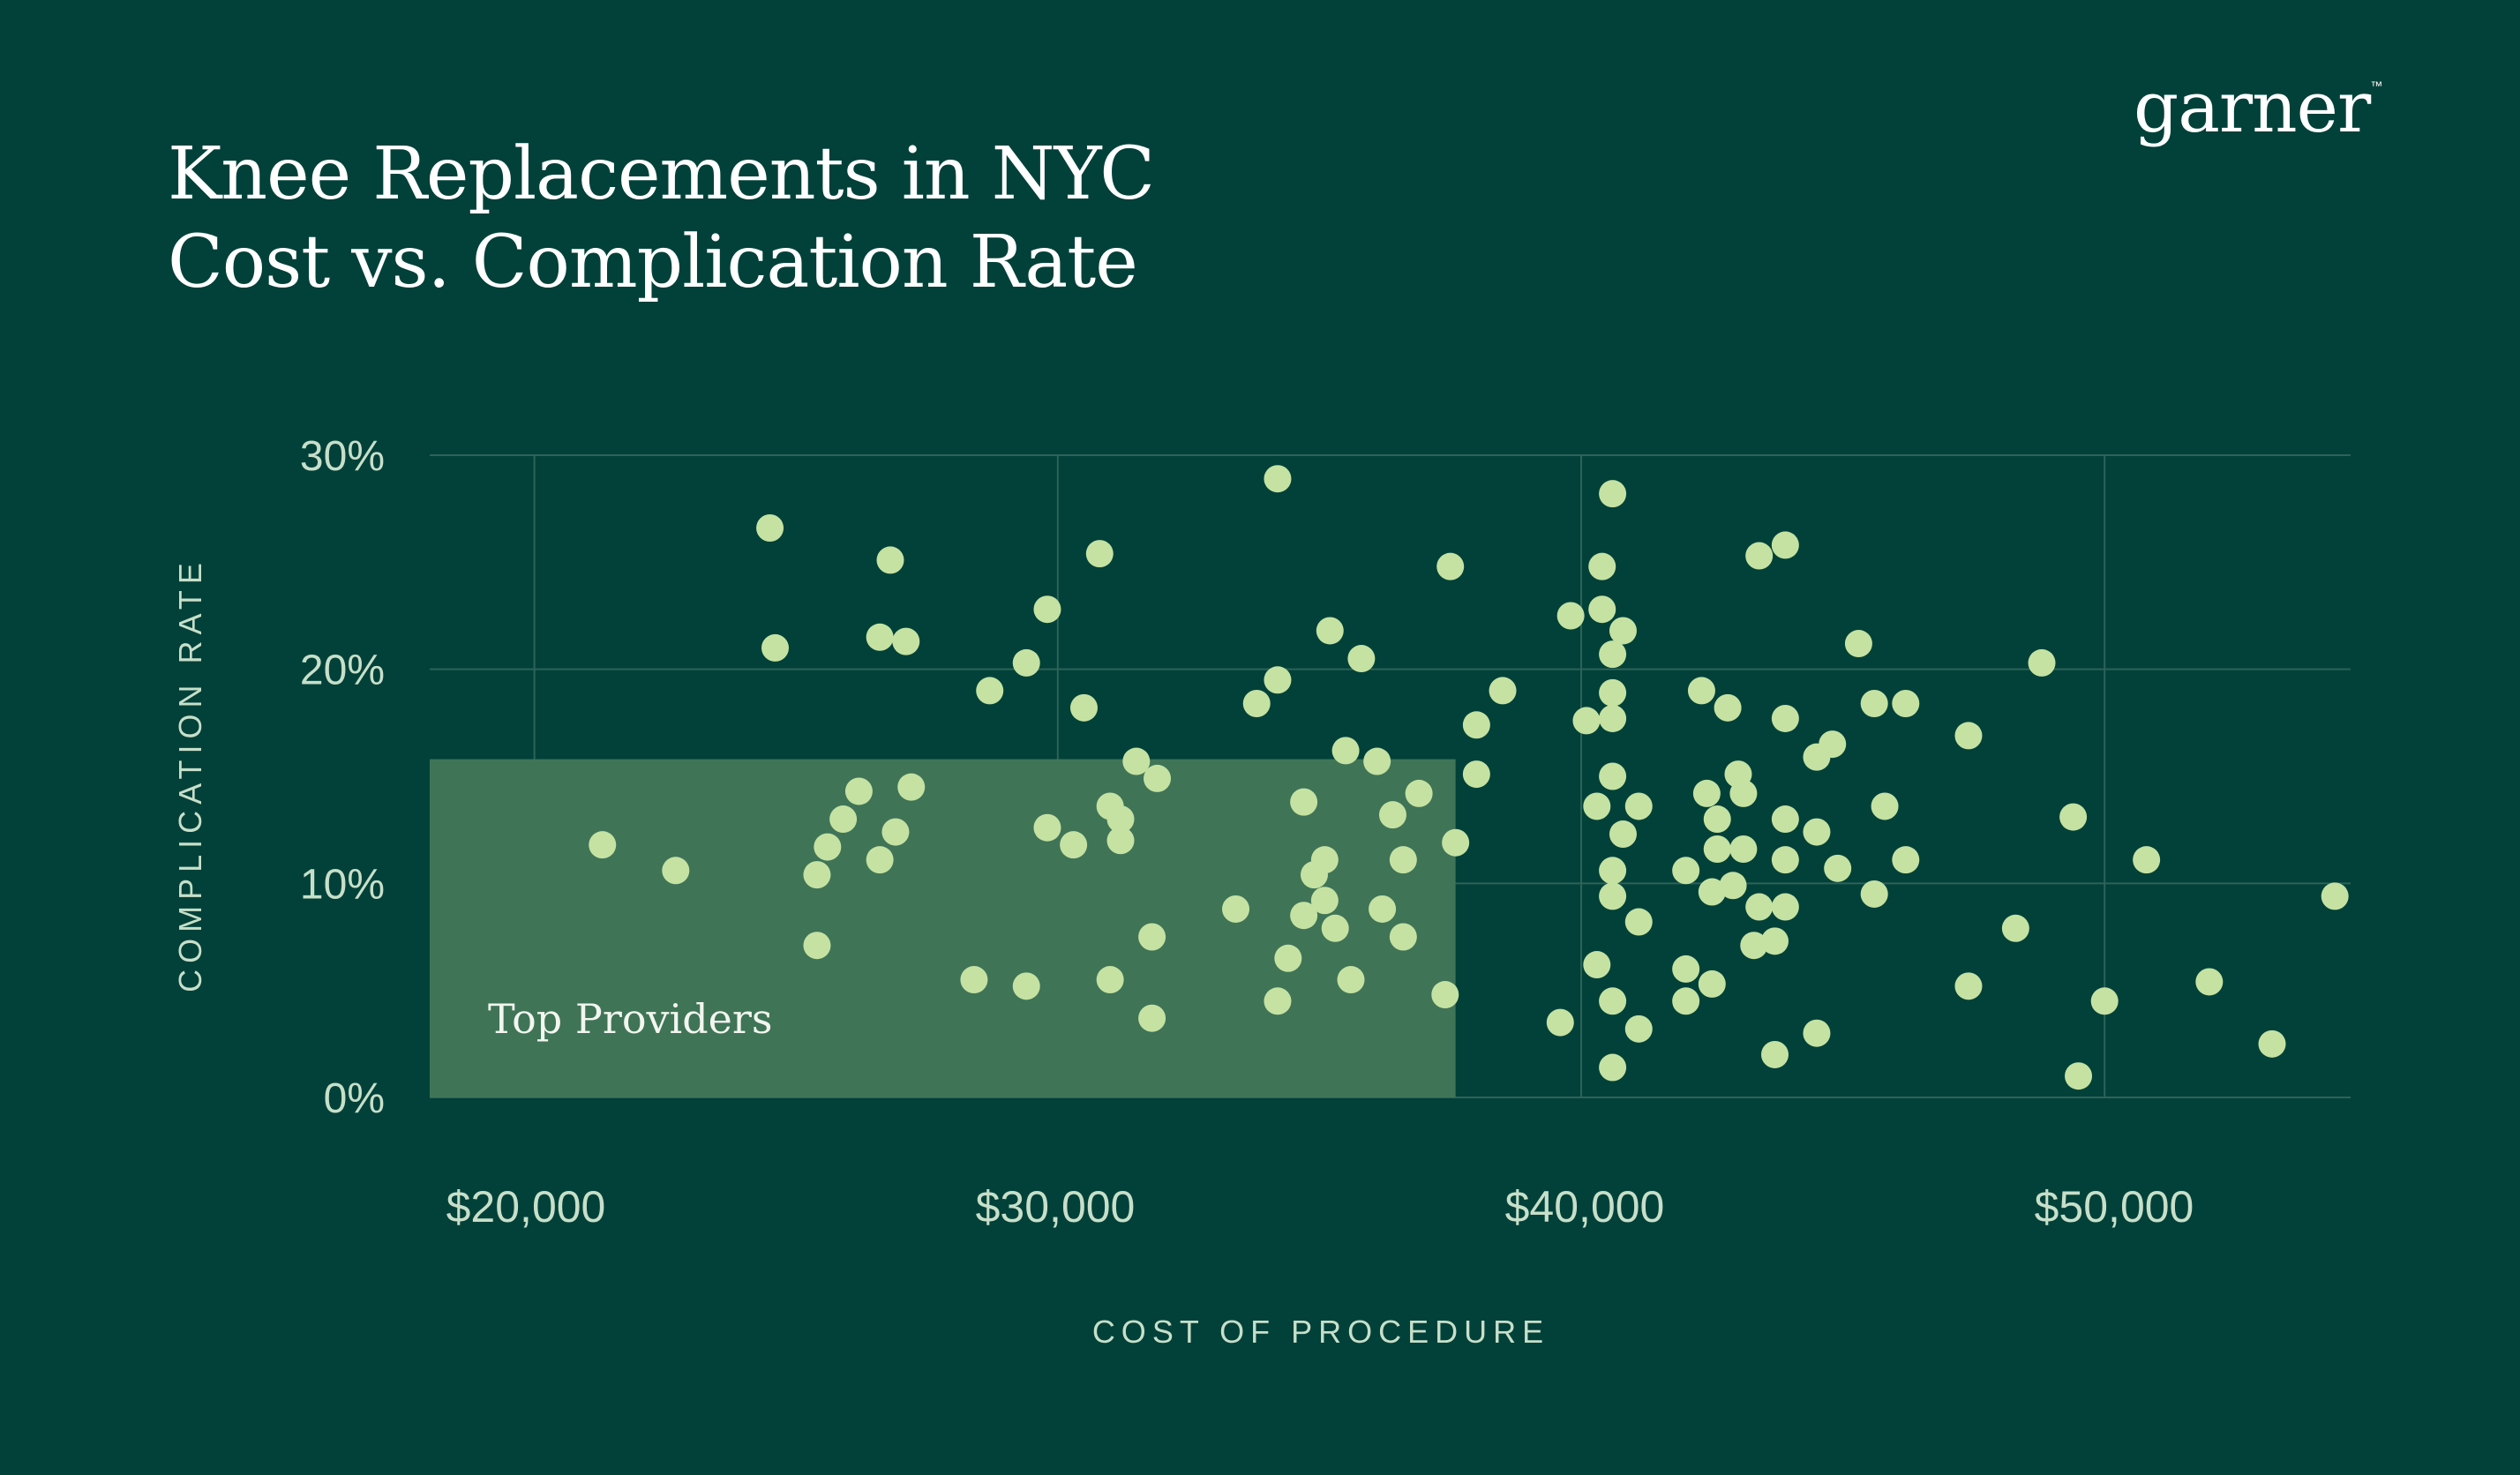 This screenshot has height=1475, width=2520. What do you see at coordinates (2376, 86) in the screenshot?
I see `trademark-symbol: ™` at bounding box center [2376, 86].